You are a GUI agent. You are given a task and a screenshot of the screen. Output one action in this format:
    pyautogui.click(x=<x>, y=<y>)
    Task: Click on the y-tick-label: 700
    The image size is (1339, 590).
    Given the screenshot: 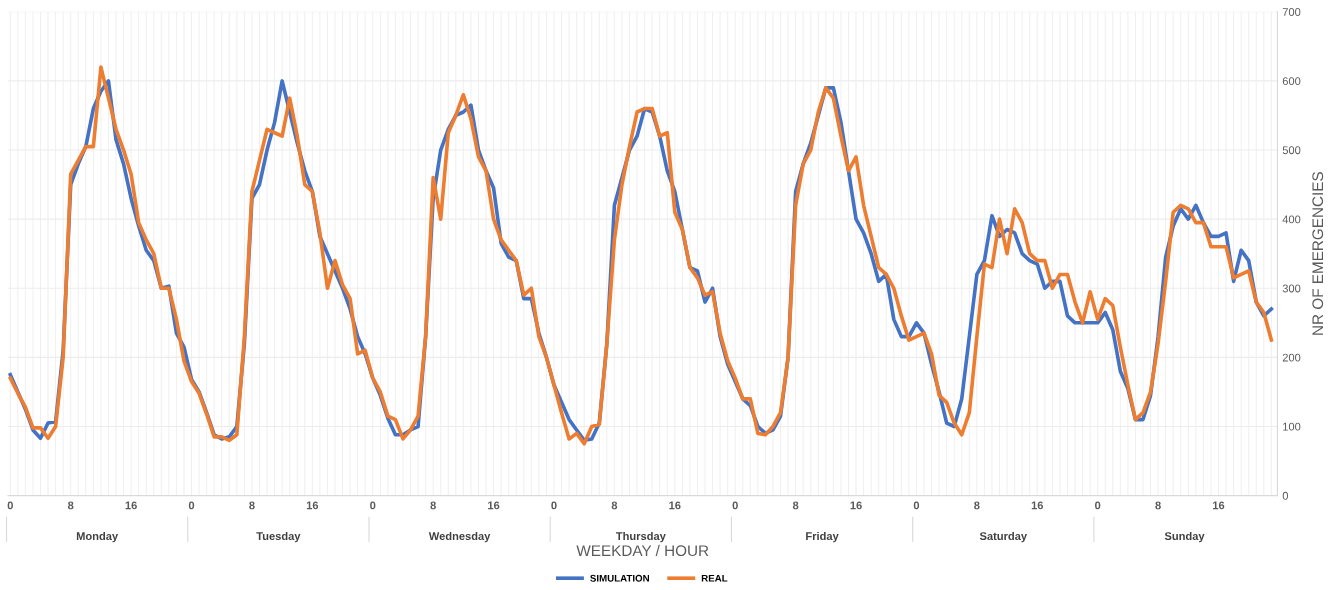 What is the action you would take?
    pyautogui.click(x=1291, y=12)
    